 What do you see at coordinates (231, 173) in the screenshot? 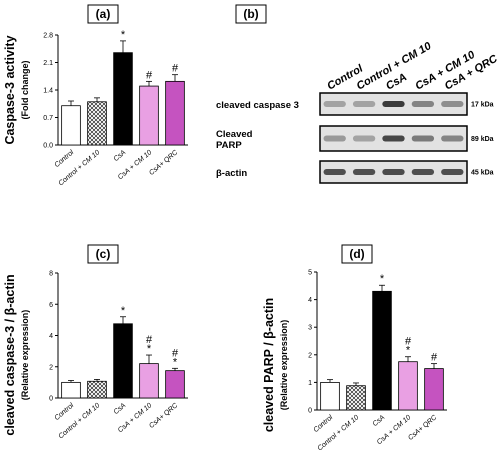
I see `blot-row-label: β-actin` at bounding box center [231, 173].